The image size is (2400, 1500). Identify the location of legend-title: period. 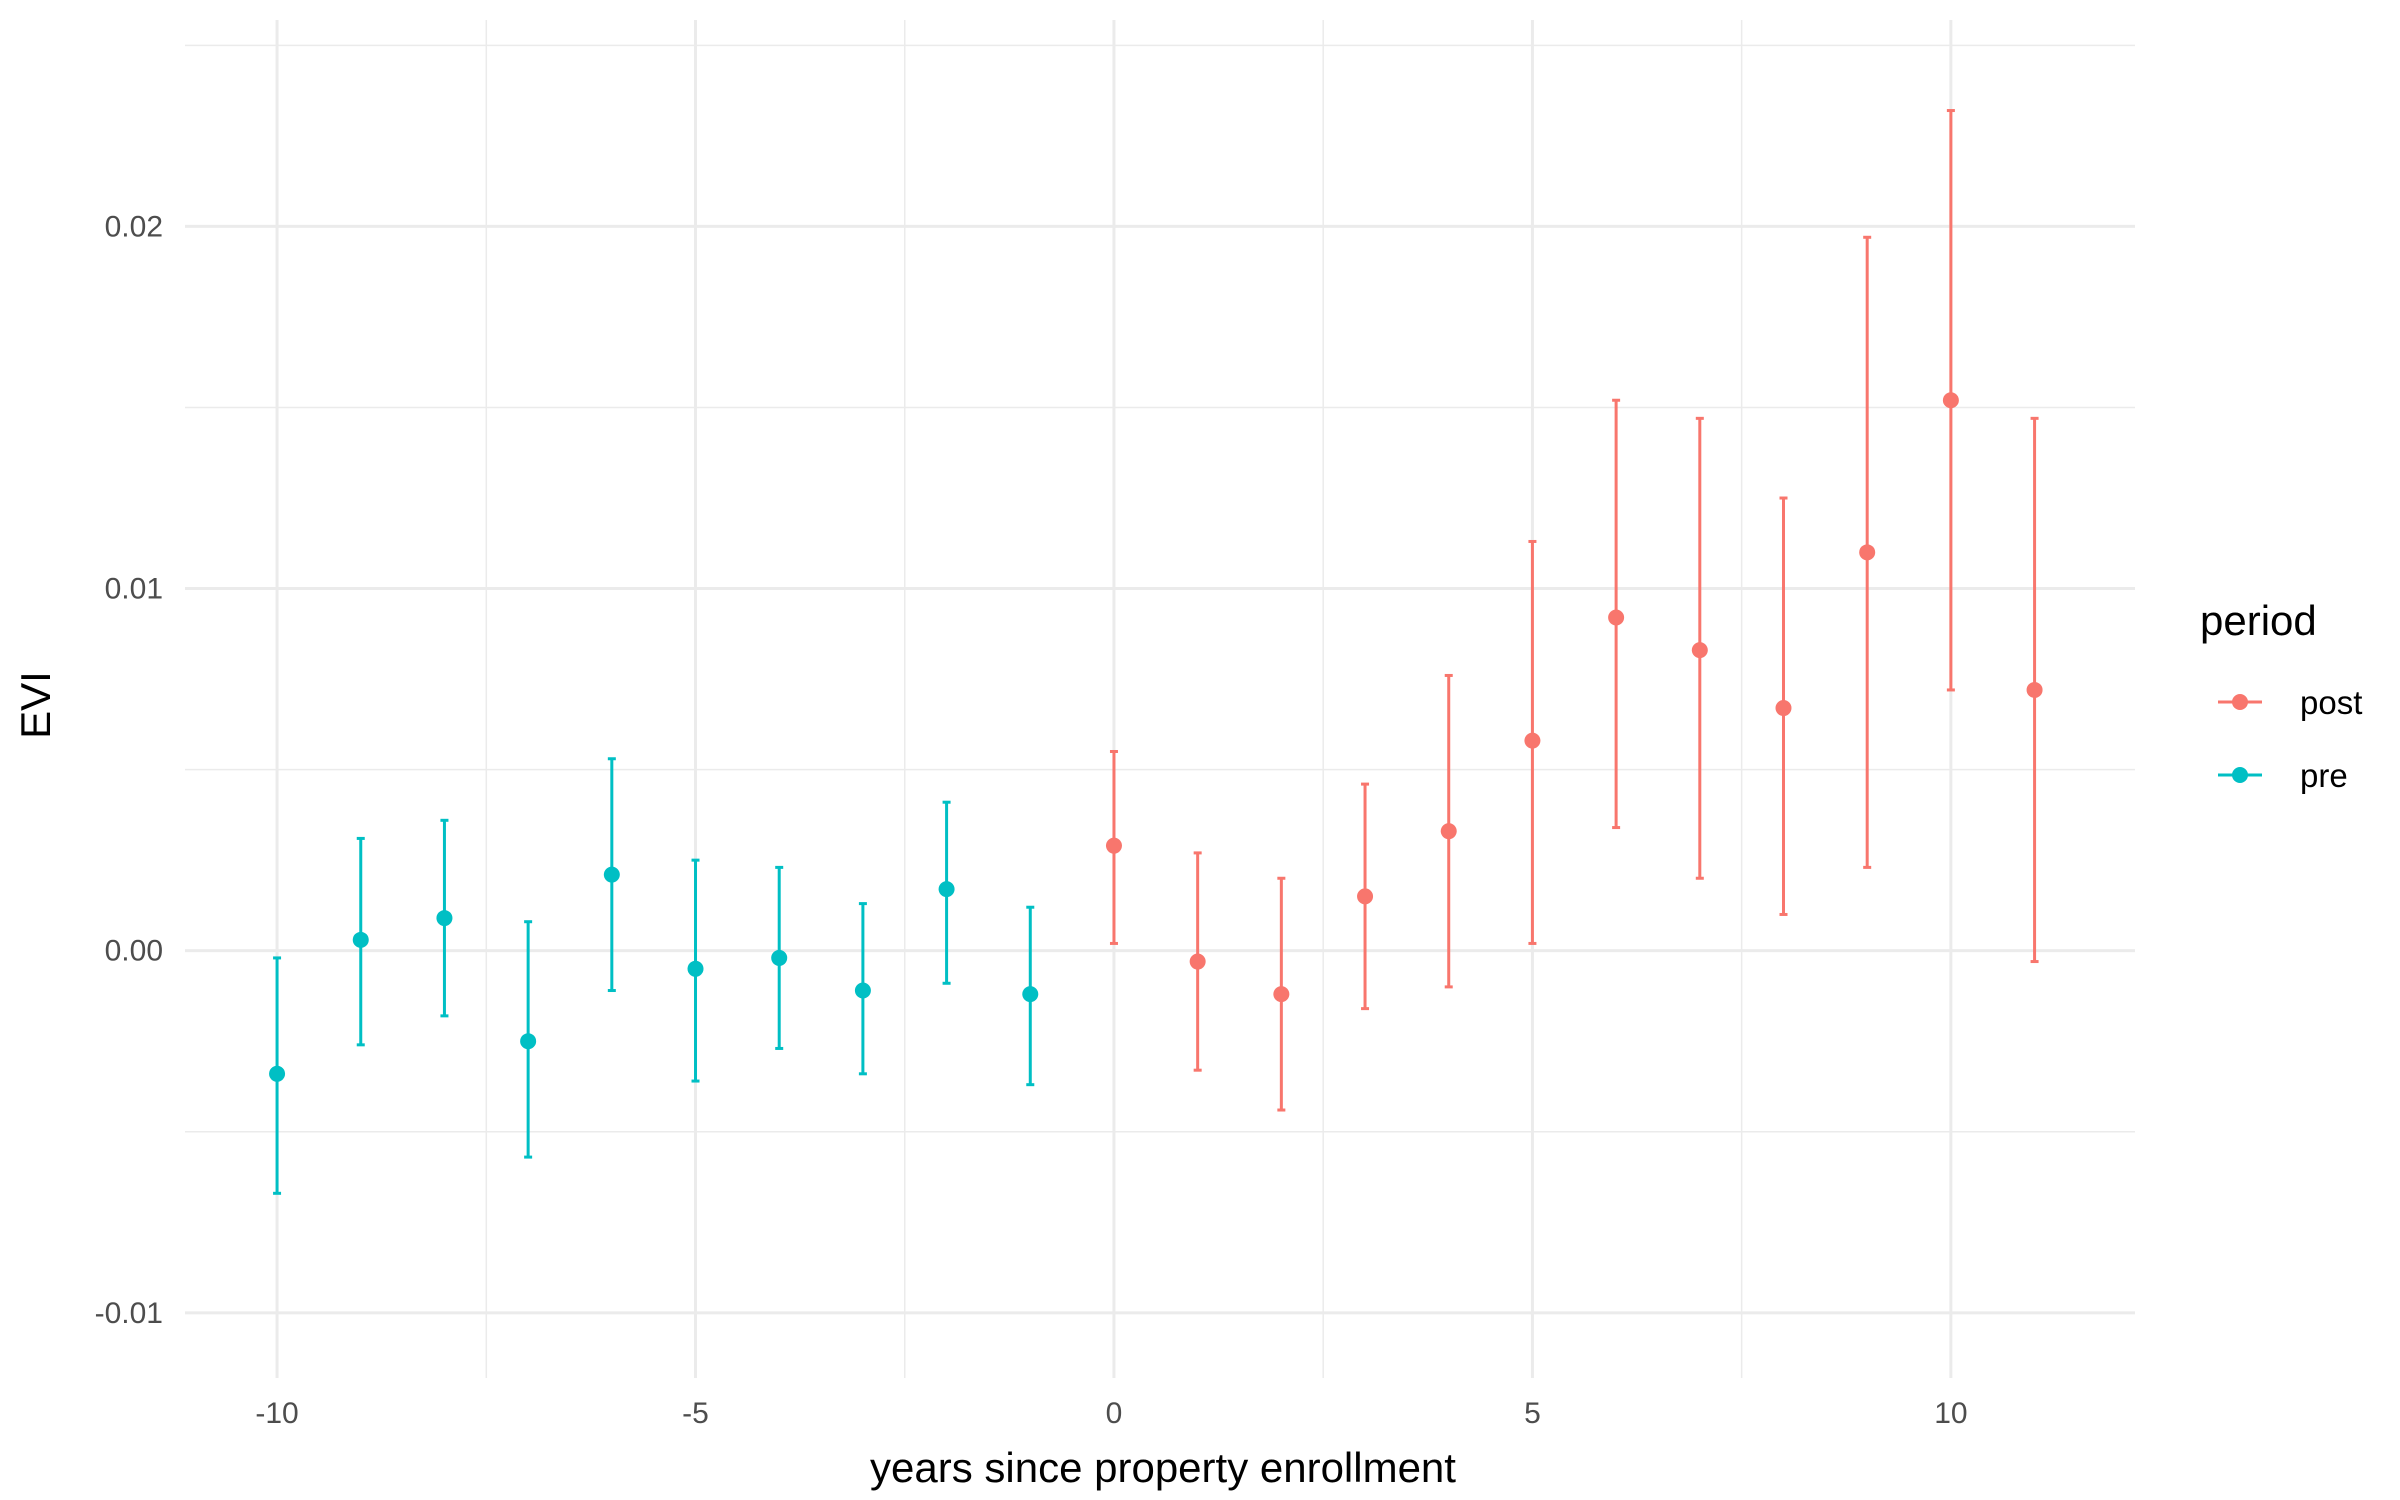
(2258, 620).